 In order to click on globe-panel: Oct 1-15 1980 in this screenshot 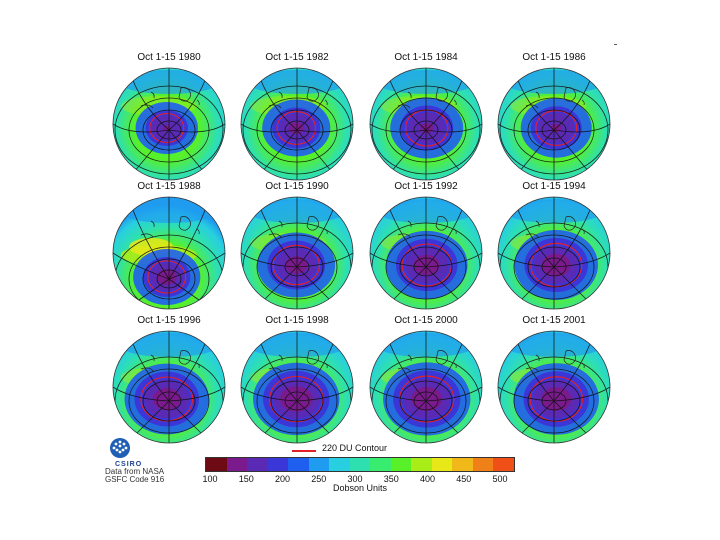, I will do `click(169, 117)`.